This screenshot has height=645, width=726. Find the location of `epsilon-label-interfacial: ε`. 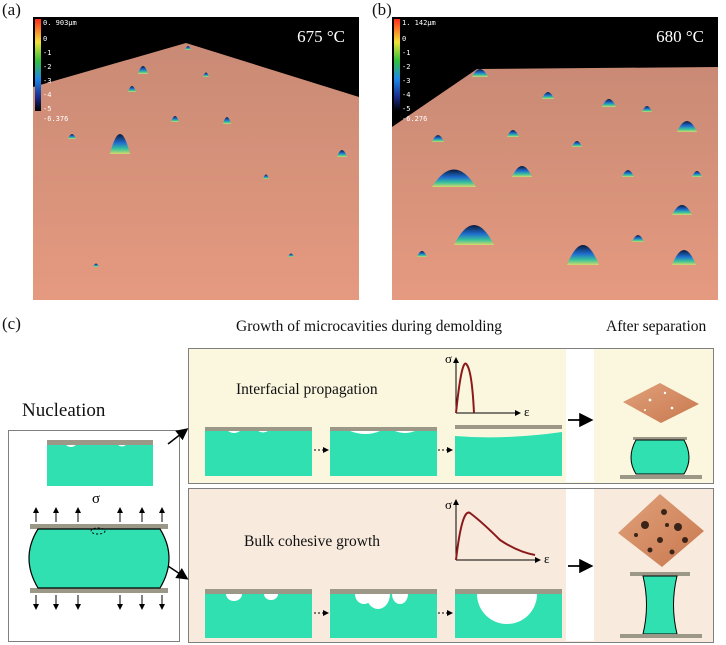

epsilon-label-interfacial: ε is located at coordinates (527, 411).